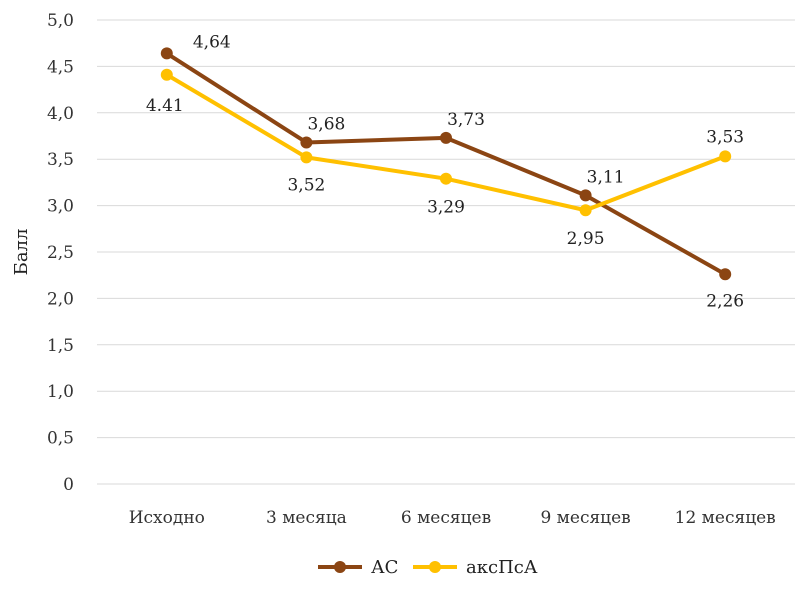 The image size is (800, 596). Describe the element at coordinates (446, 518) in the screenshot. I see `x-tick-label: 6 месяцев` at that location.